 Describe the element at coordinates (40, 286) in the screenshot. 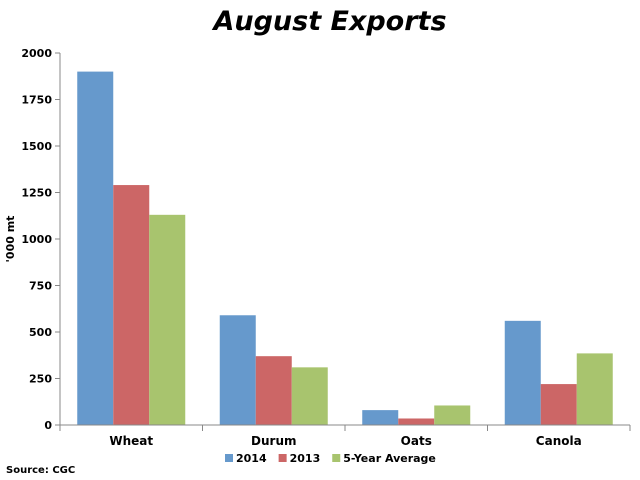

I see `y-tick-label: 750` at that location.